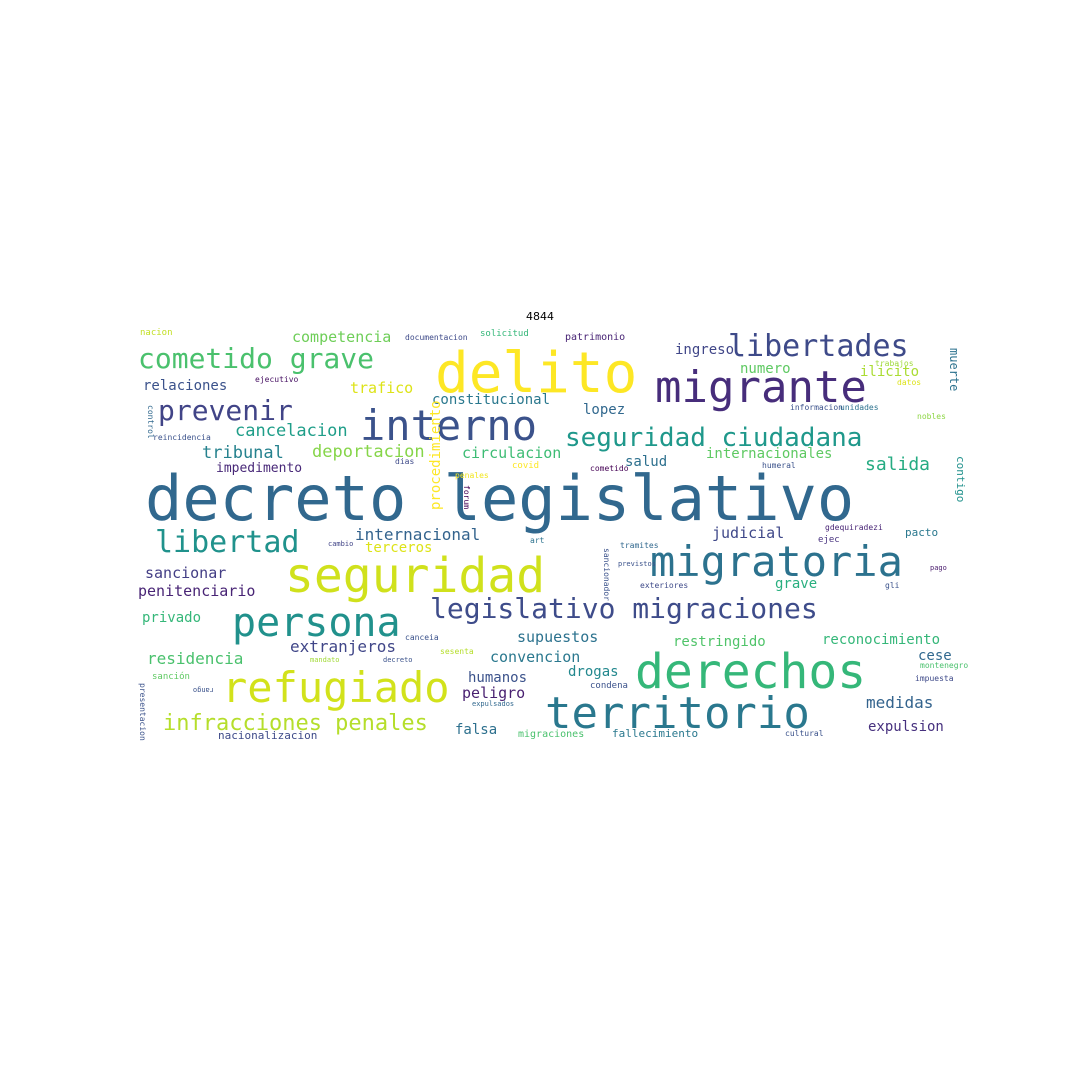 This screenshot has width=1080, height=1080. What do you see at coordinates (381, 388) in the screenshot?
I see `word: trafico` at bounding box center [381, 388].